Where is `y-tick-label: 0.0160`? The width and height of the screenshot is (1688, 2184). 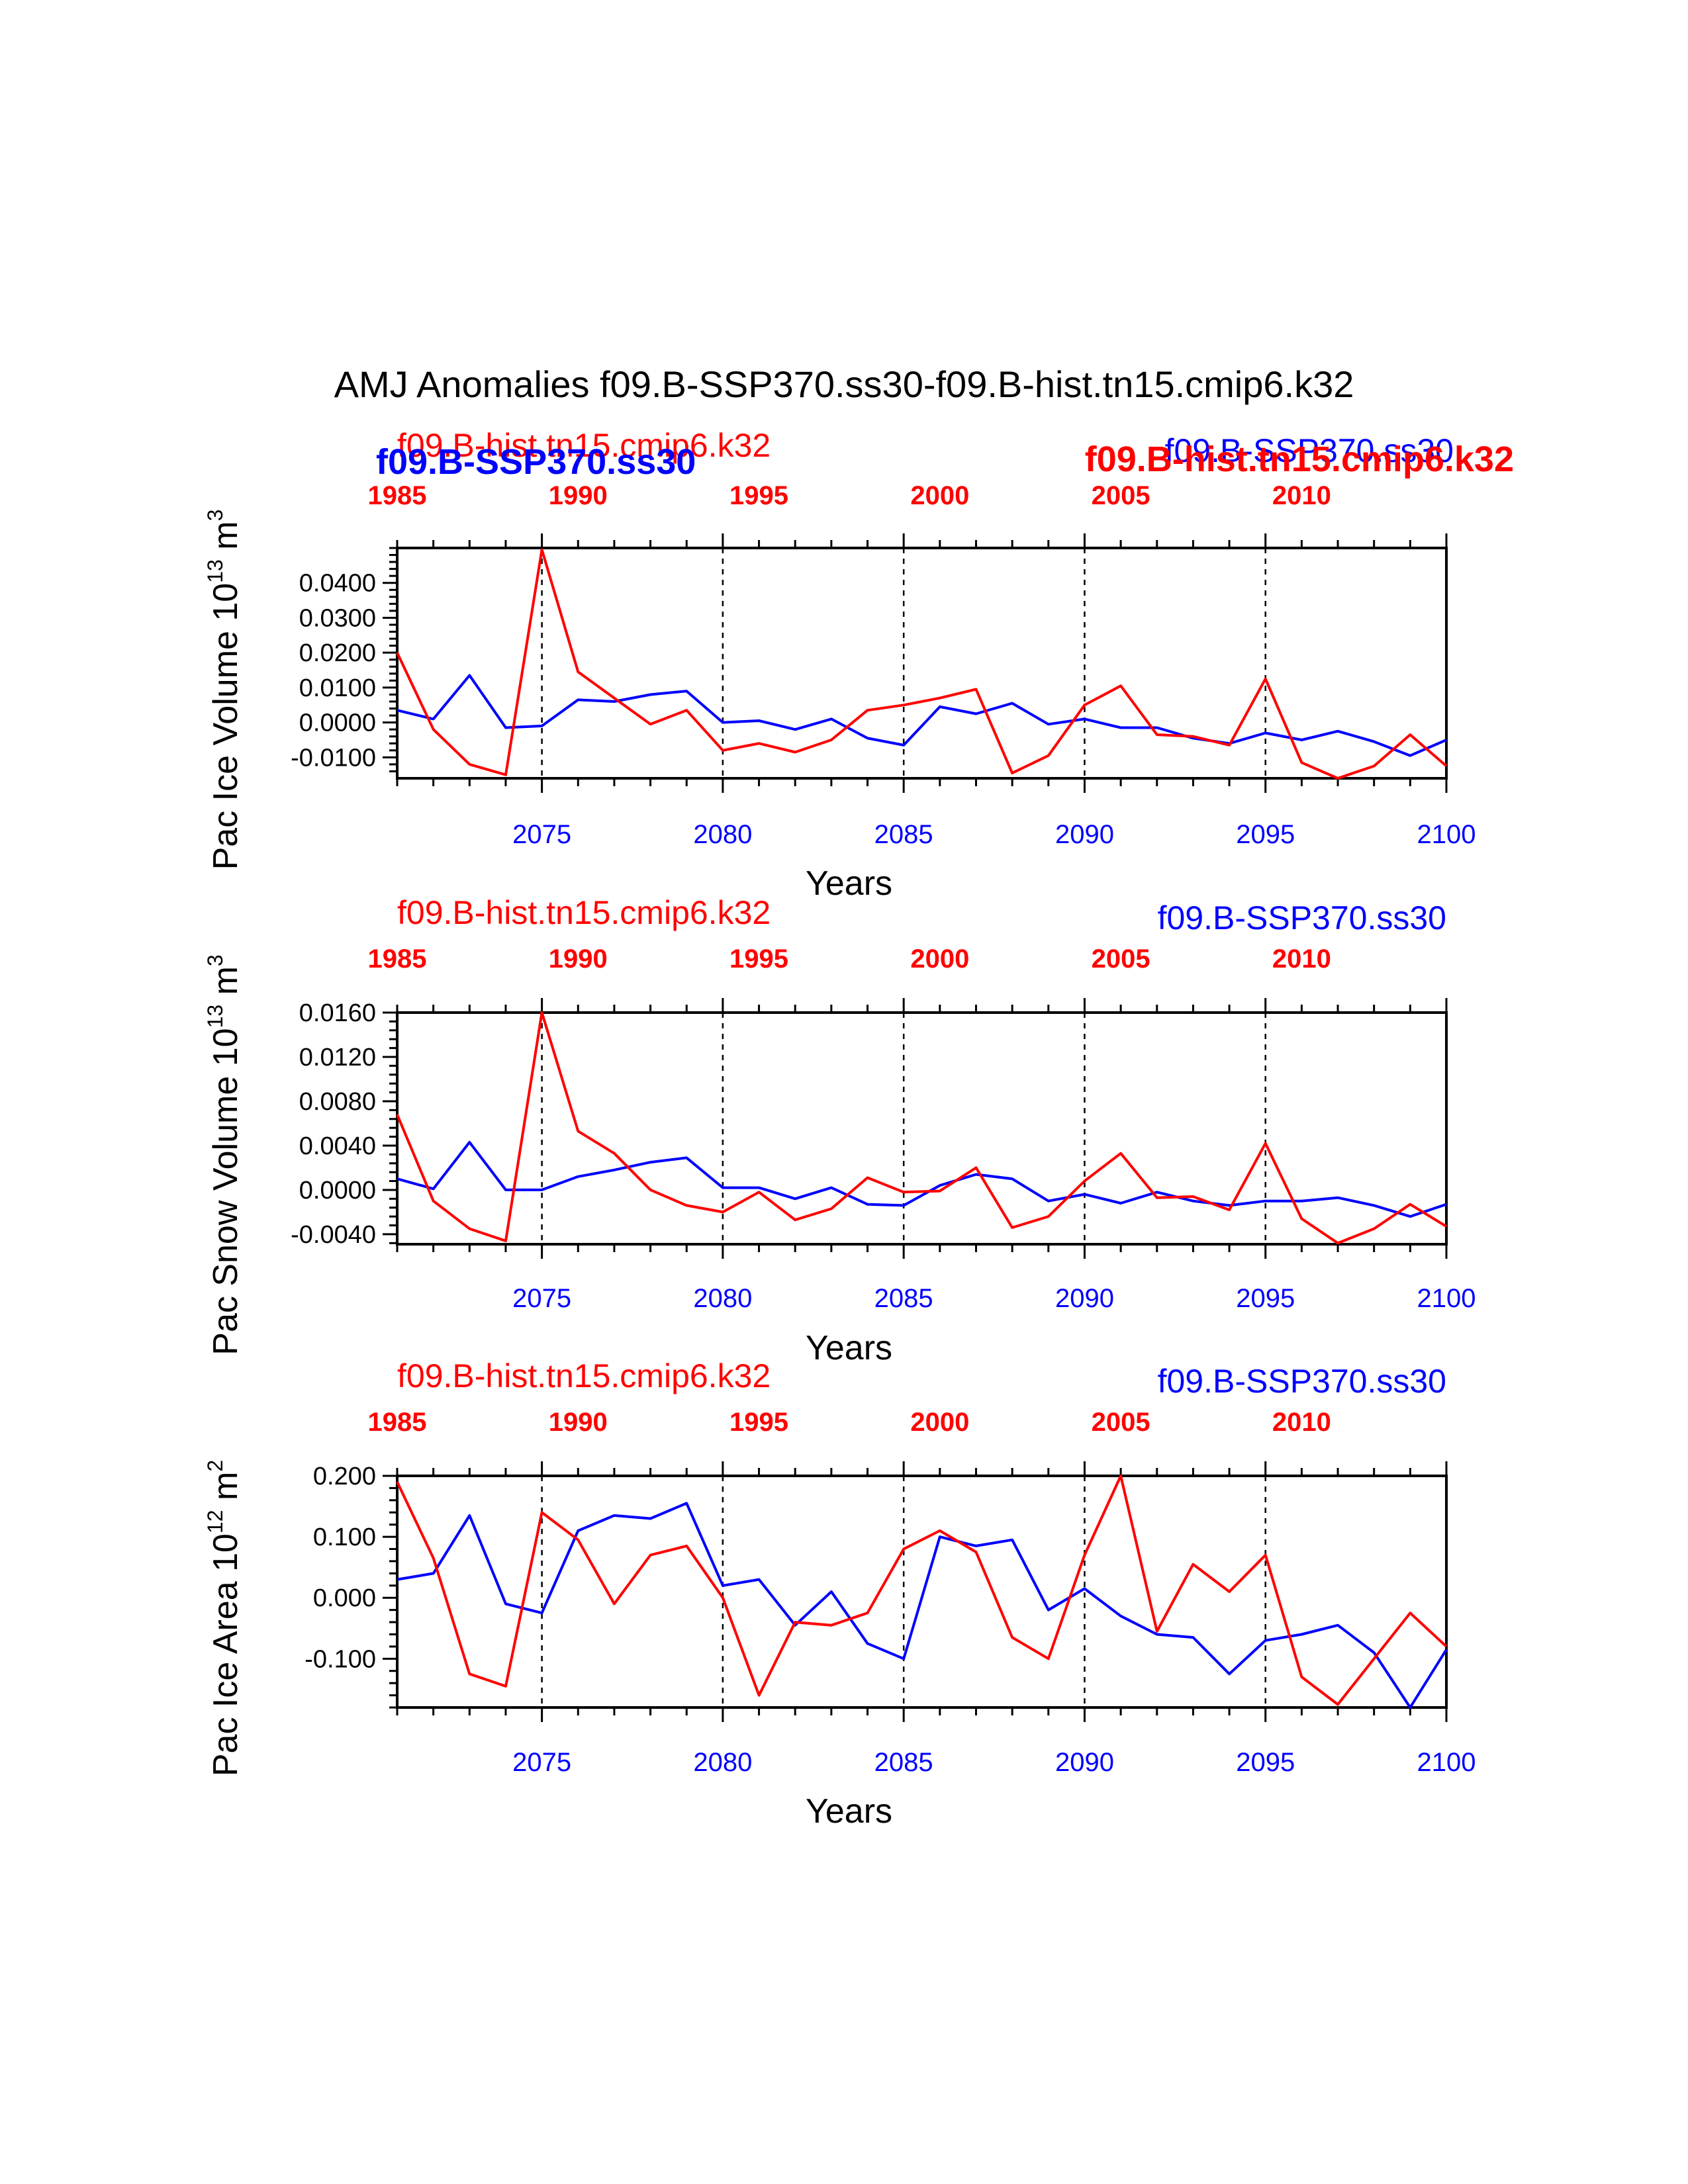
y-tick-label: 0.0160 is located at coordinates (337, 1013).